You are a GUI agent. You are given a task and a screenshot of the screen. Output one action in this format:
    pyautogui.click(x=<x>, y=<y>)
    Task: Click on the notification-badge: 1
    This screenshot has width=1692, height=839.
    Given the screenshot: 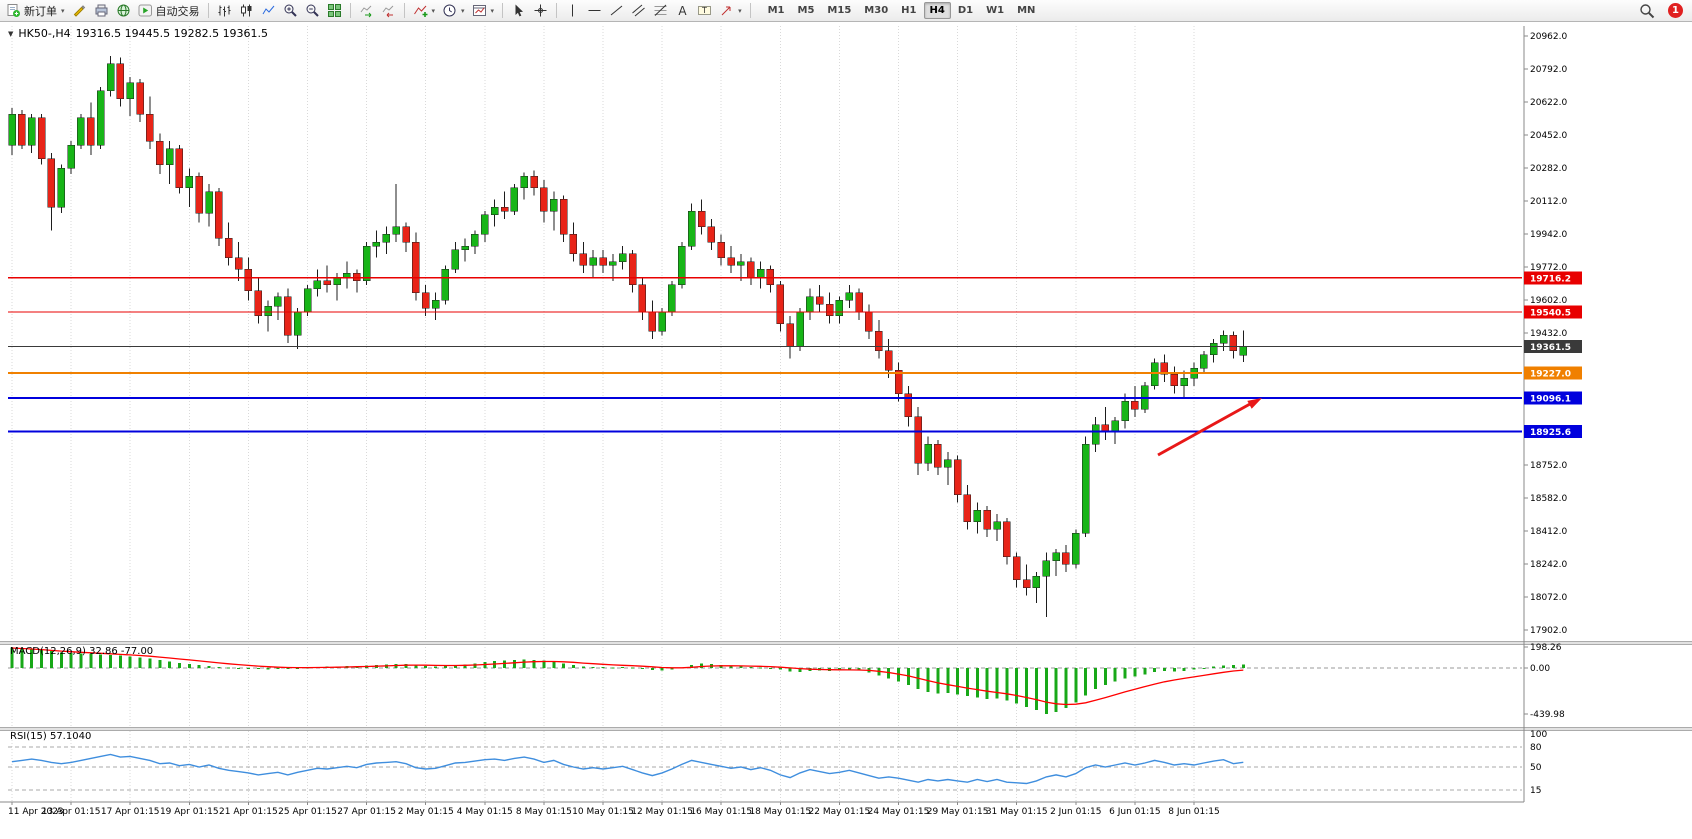 What is the action you would take?
    pyautogui.click(x=1675, y=10)
    